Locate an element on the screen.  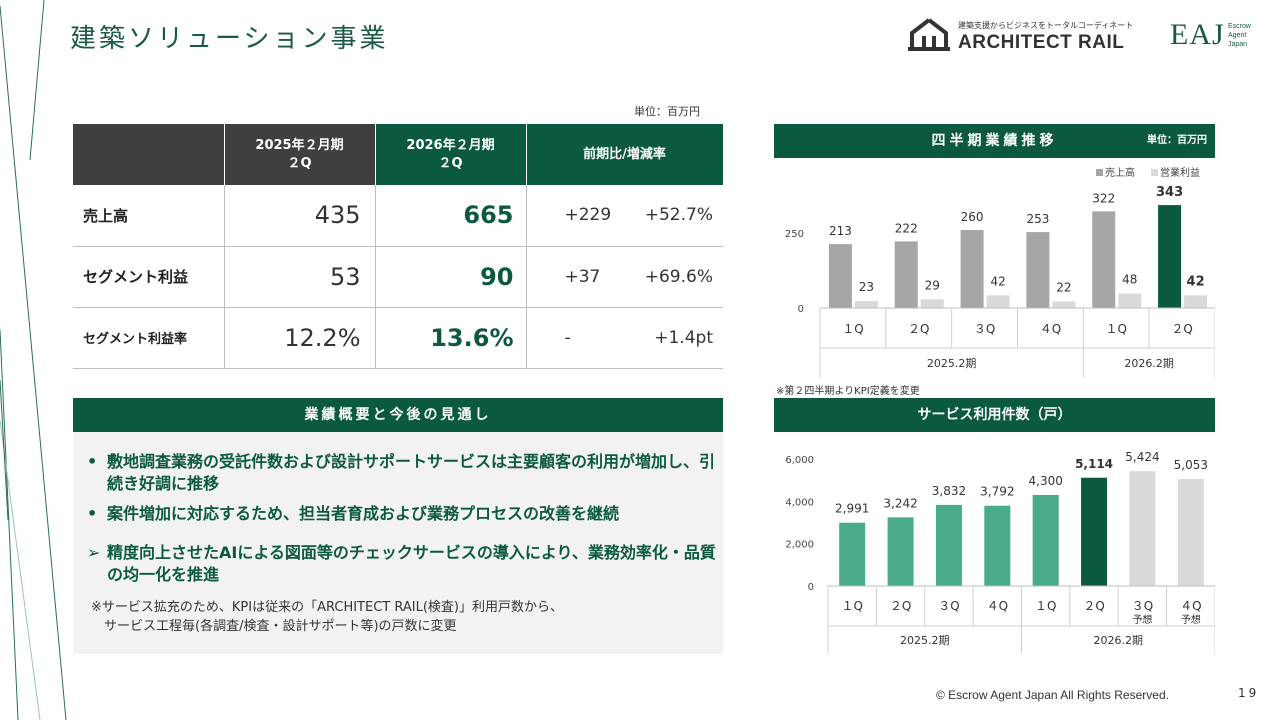
value-2026: 90 is located at coordinates (451, 277).